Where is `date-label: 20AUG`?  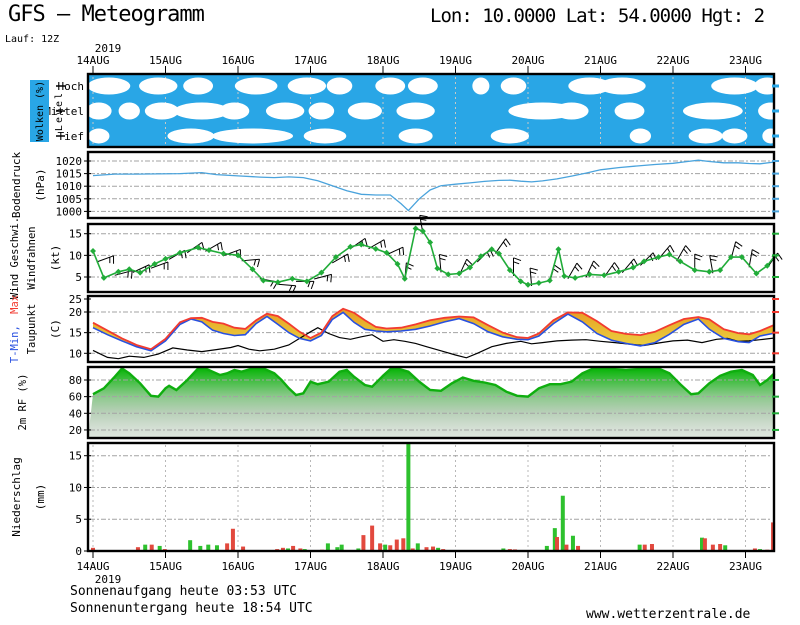 date-label: 20AUG is located at coordinates (527, 566).